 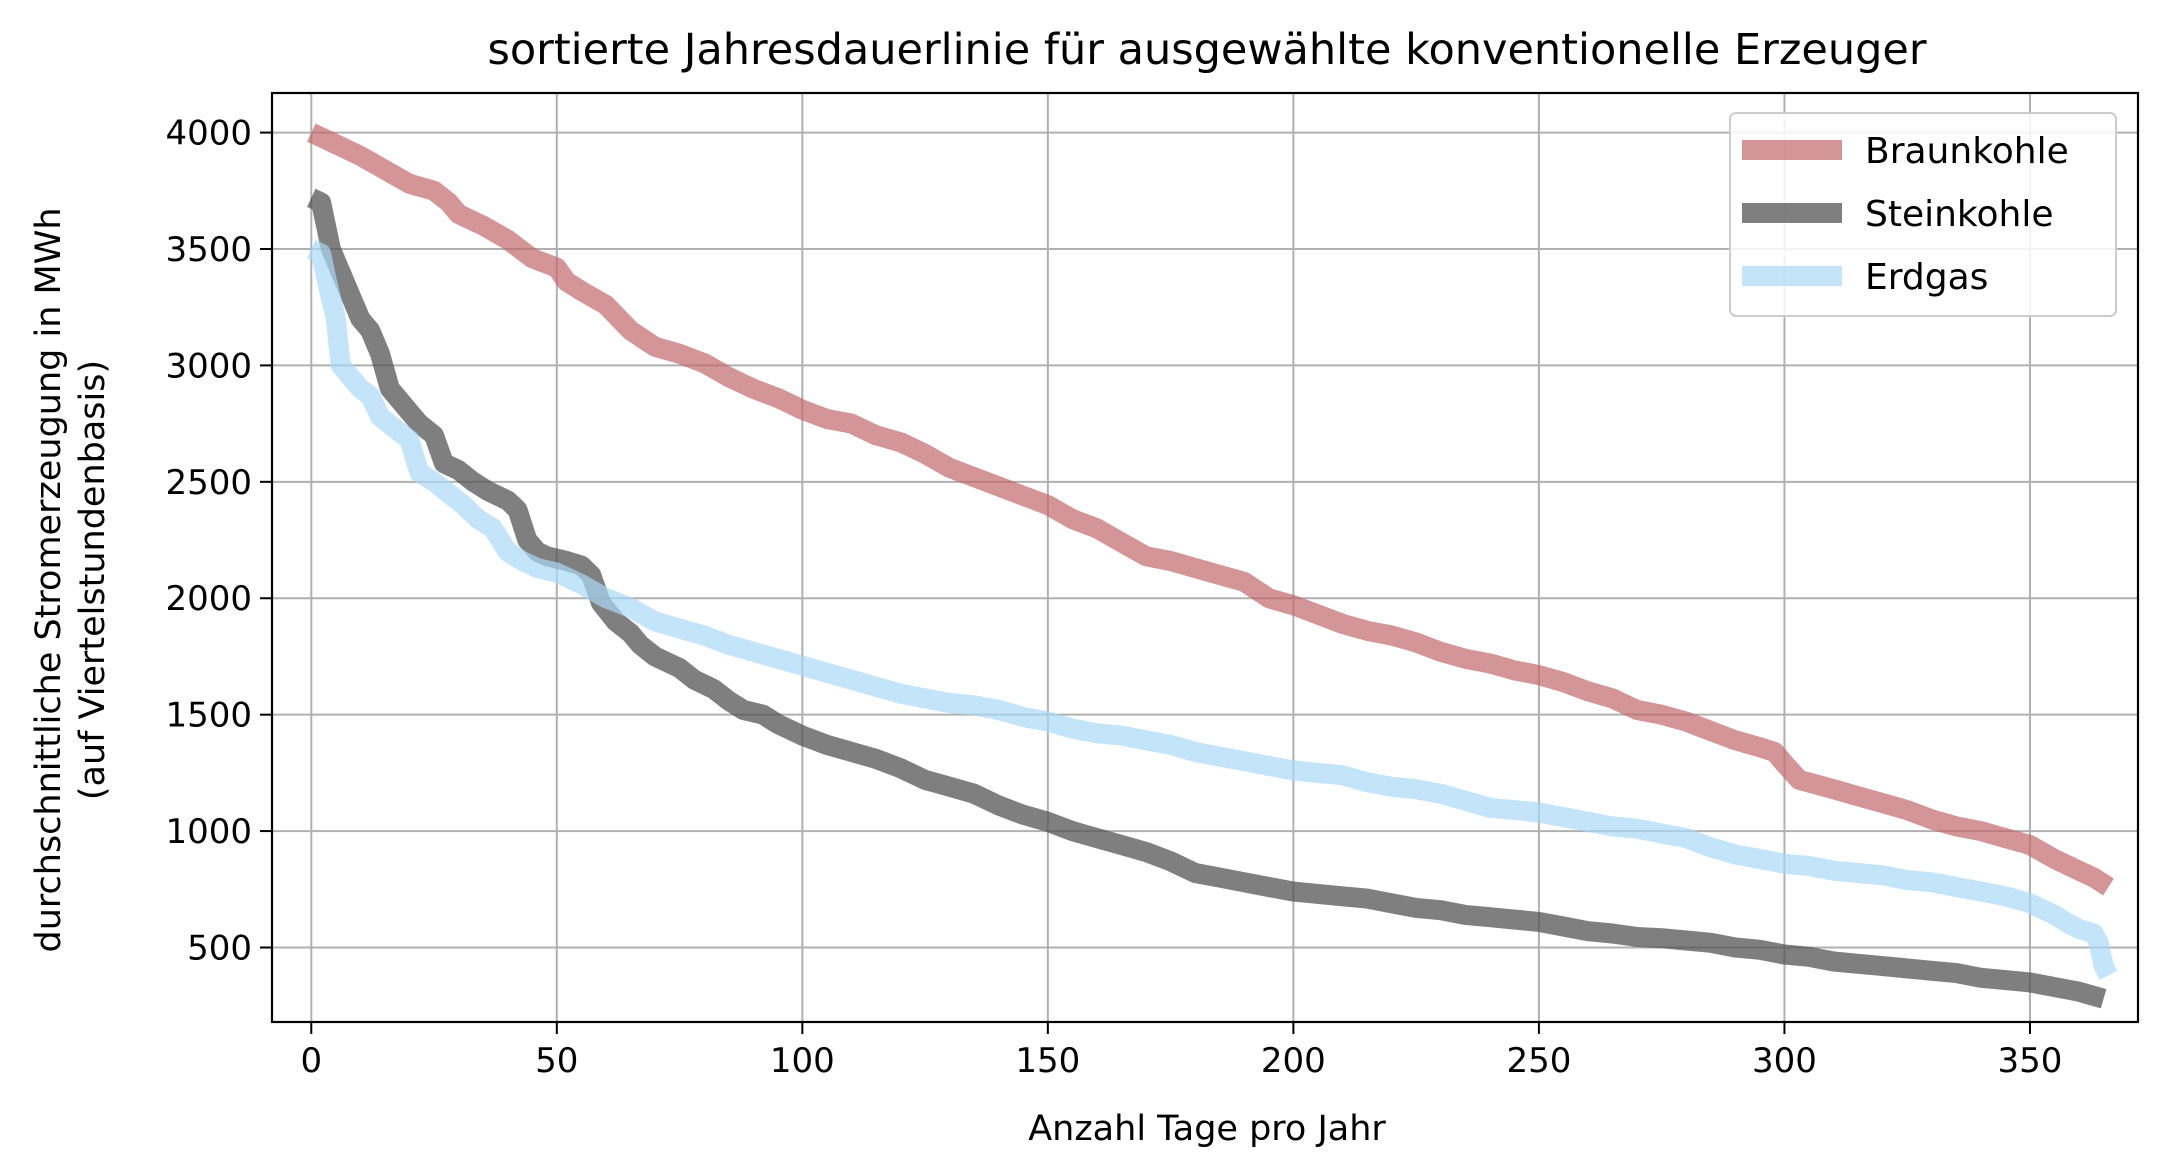 I want to click on legend-label-steinkohle: Steinkohle, so click(x=1959, y=214).